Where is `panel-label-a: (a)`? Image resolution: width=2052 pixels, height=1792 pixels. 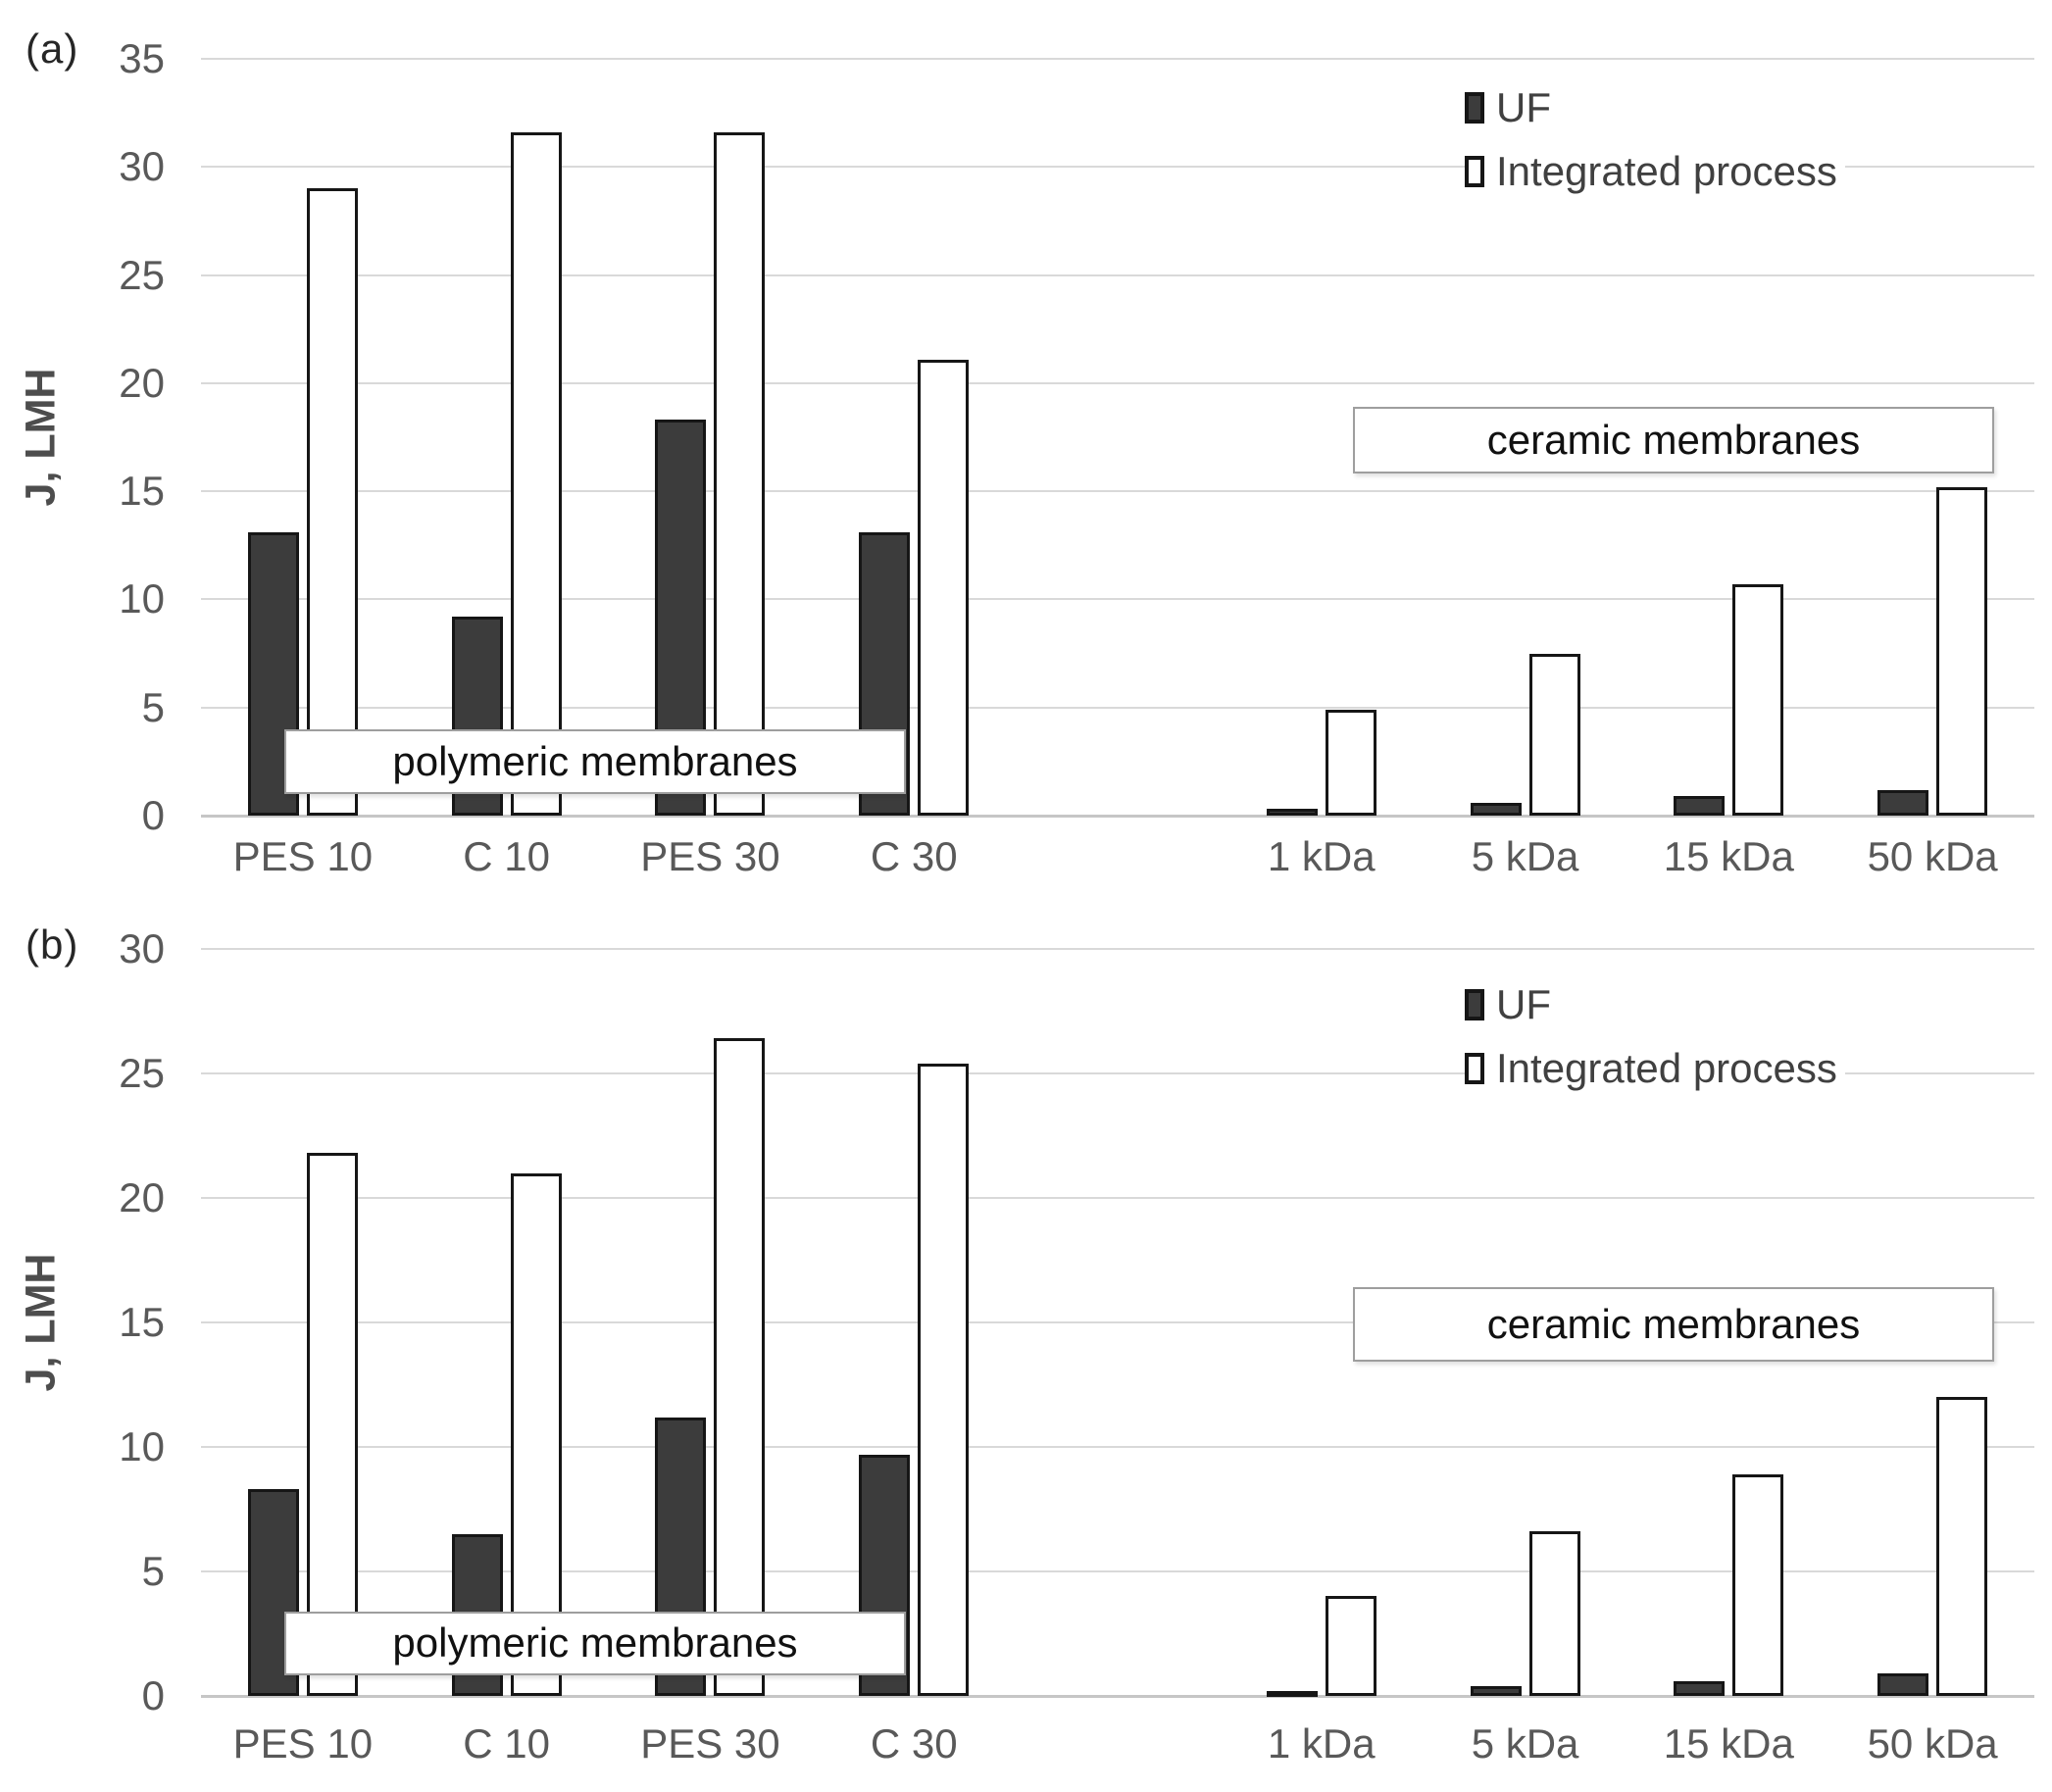
panel-label-a: (a) is located at coordinates (52, 48).